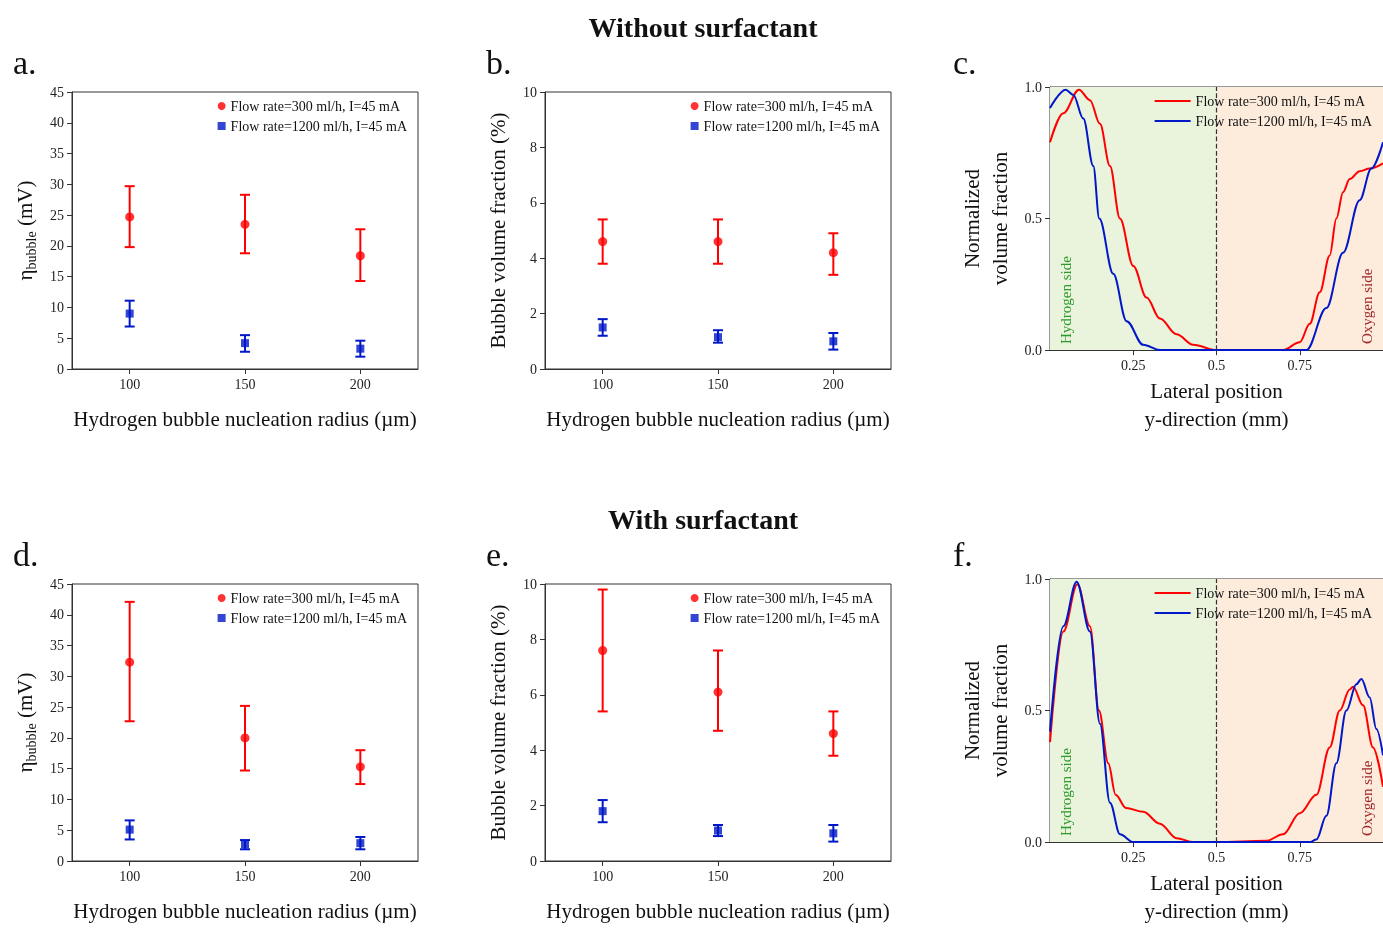  Describe the element at coordinates (703, 519) in the screenshot. I see `chart-subtitle: With surfactant` at that location.